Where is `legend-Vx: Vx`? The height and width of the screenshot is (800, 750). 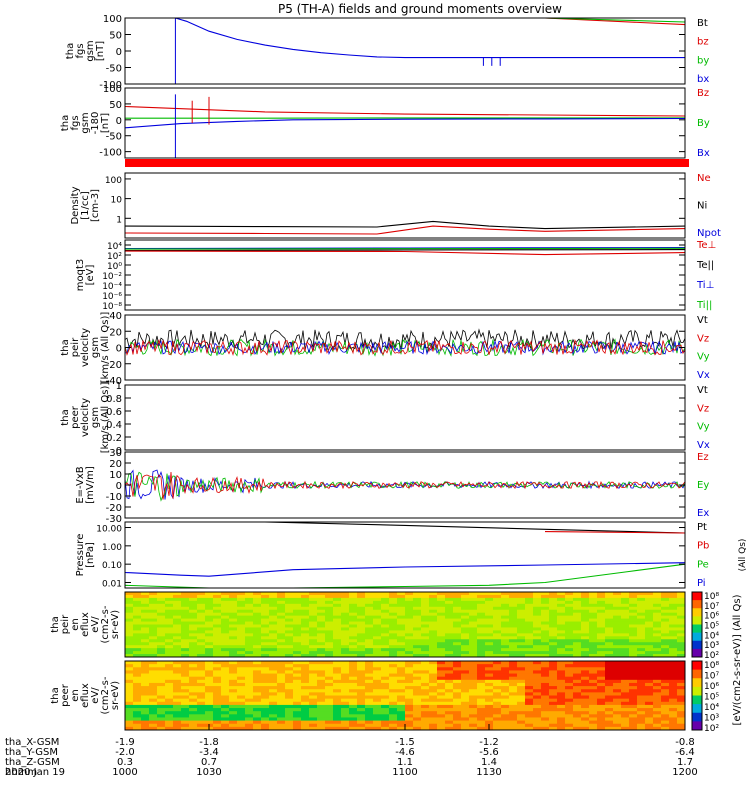 legend-Vx: Vx is located at coordinates (703, 375).